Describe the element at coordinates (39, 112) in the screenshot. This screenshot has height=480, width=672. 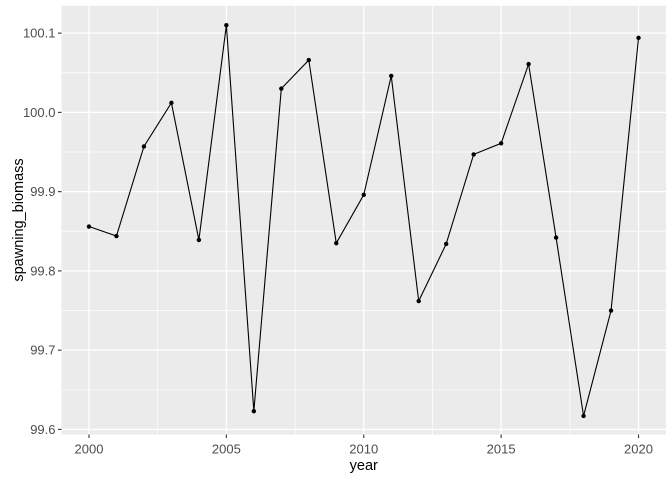
I see `y-tick-label: 100.0` at that location.